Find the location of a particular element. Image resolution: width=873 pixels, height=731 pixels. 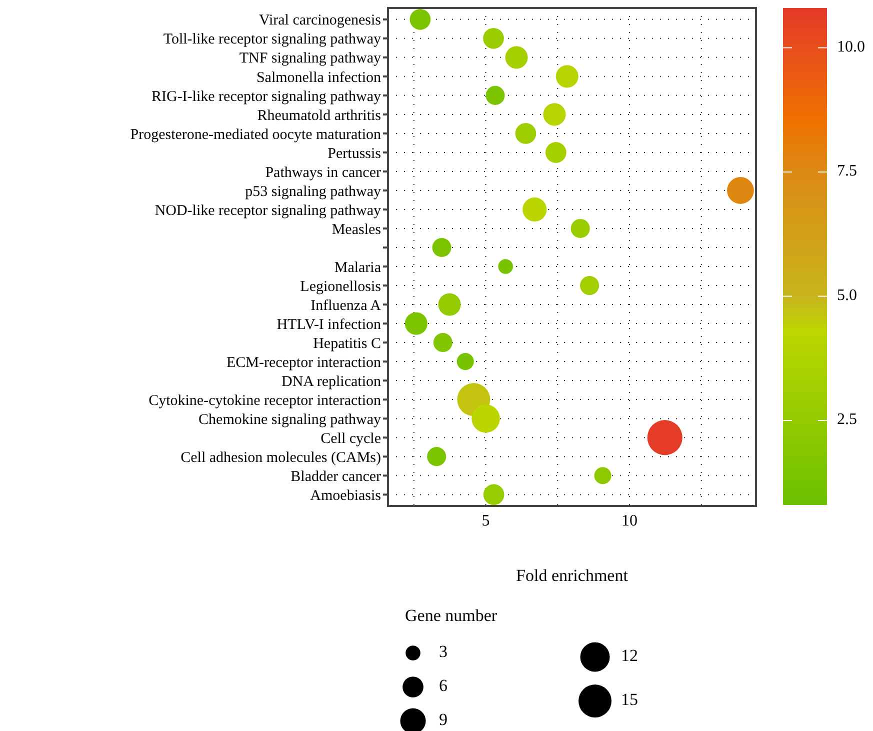

y-tick-label: NOD-like receptor signaling pathway is located at coordinates (268, 210).